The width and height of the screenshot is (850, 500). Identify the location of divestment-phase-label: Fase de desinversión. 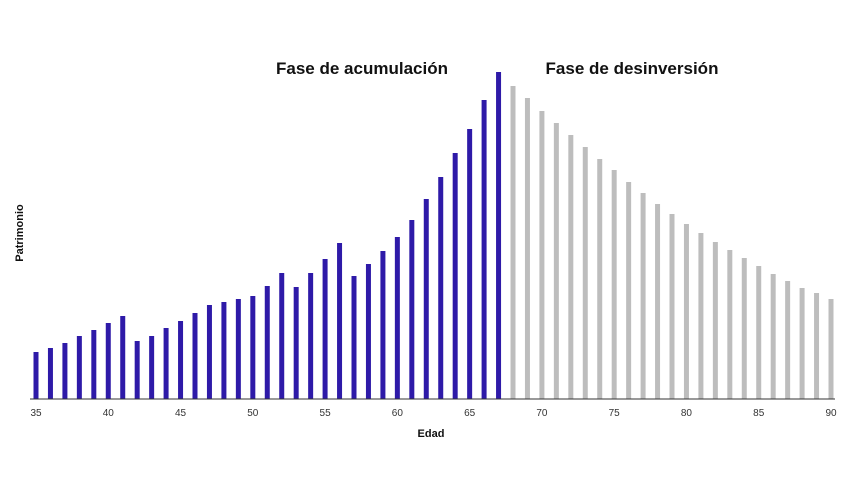
(632, 68).